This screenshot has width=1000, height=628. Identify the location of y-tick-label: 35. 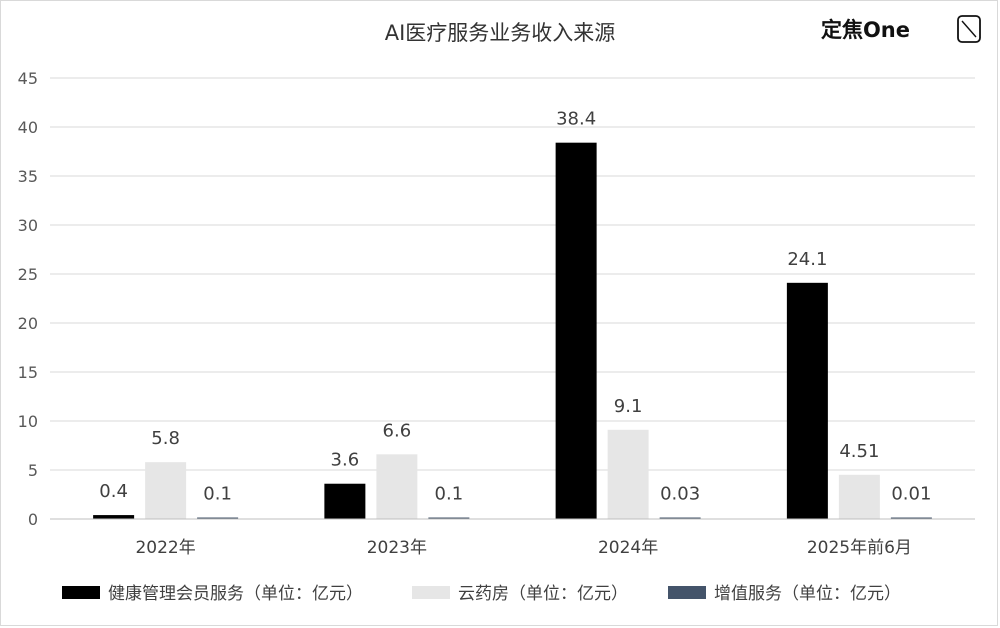
(28, 176).